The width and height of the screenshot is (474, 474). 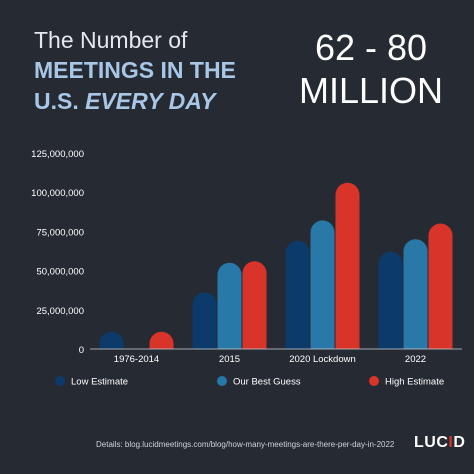 What do you see at coordinates (57, 154) in the screenshot?
I see `y-tick-label: 125,000,000` at bounding box center [57, 154].